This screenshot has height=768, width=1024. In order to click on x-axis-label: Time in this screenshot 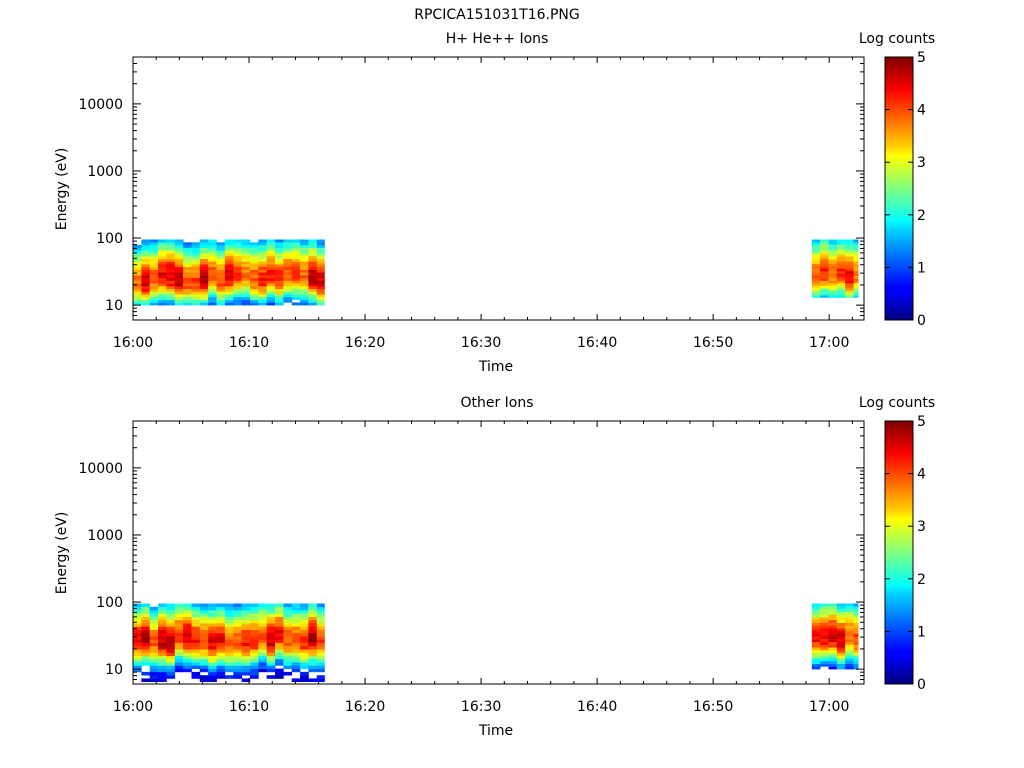, I will do `click(495, 731)`.